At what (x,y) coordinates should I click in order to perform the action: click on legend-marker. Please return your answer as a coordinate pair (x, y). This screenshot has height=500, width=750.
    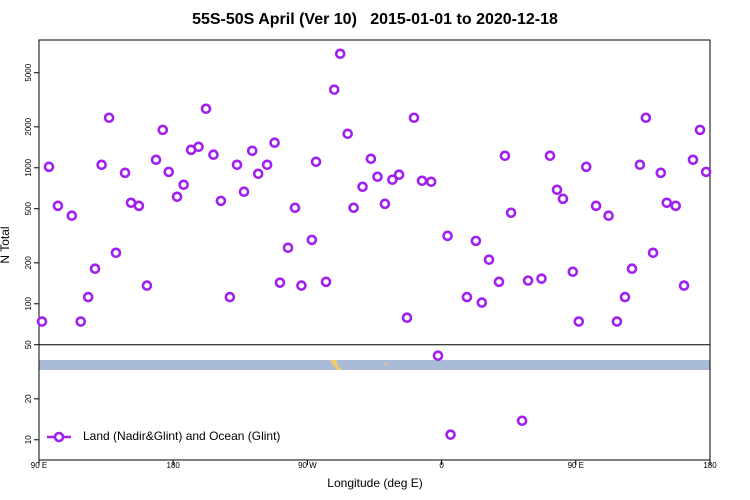
    Looking at the image, I should click on (59, 437).